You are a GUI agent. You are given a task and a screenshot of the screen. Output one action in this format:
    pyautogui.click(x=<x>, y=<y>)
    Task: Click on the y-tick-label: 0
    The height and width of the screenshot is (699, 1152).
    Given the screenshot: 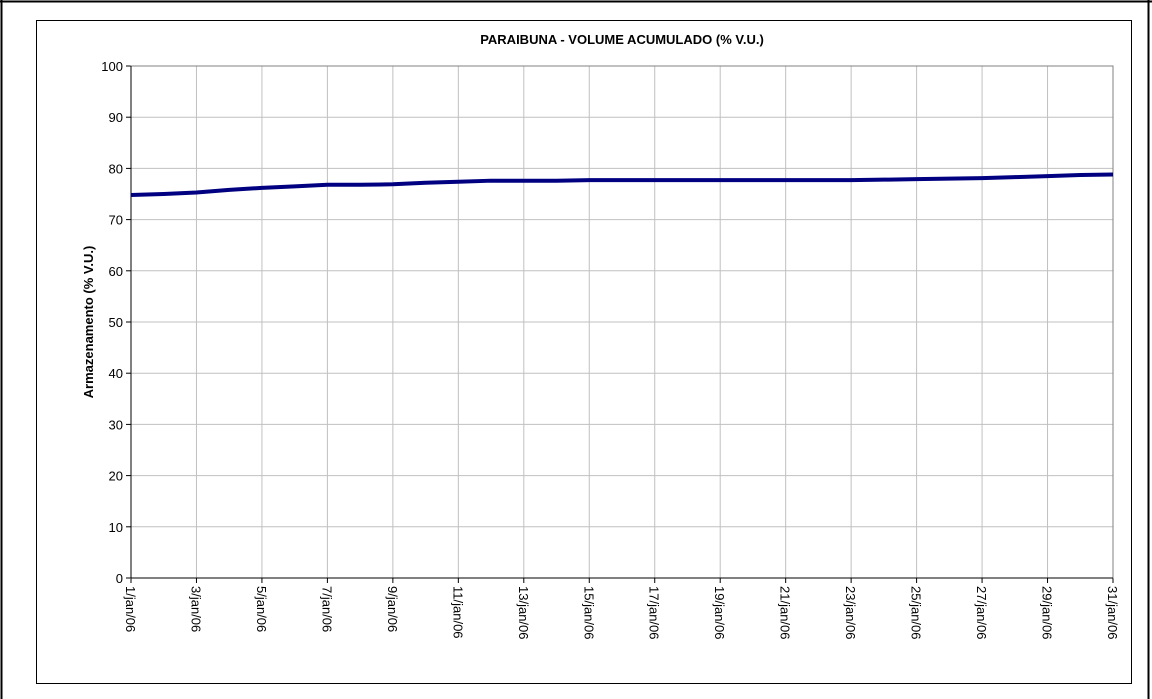 What is the action you would take?
    pyautogui.click(x=119, y=578)
    